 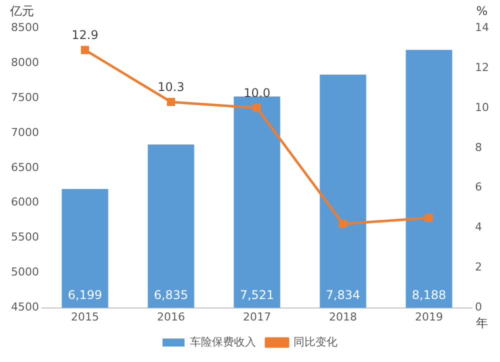 I want to click on data-label: 7,834, so click(x=343, y=295).